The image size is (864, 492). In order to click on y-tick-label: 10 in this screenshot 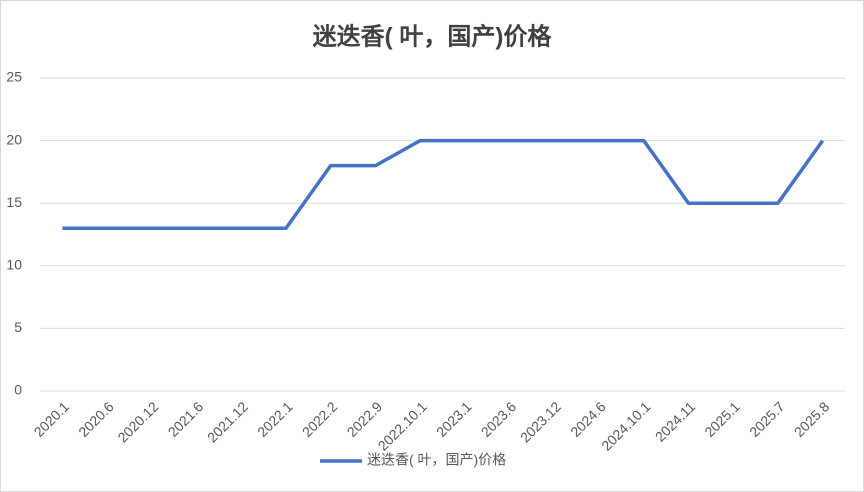, I will do `click(14, 265)`.